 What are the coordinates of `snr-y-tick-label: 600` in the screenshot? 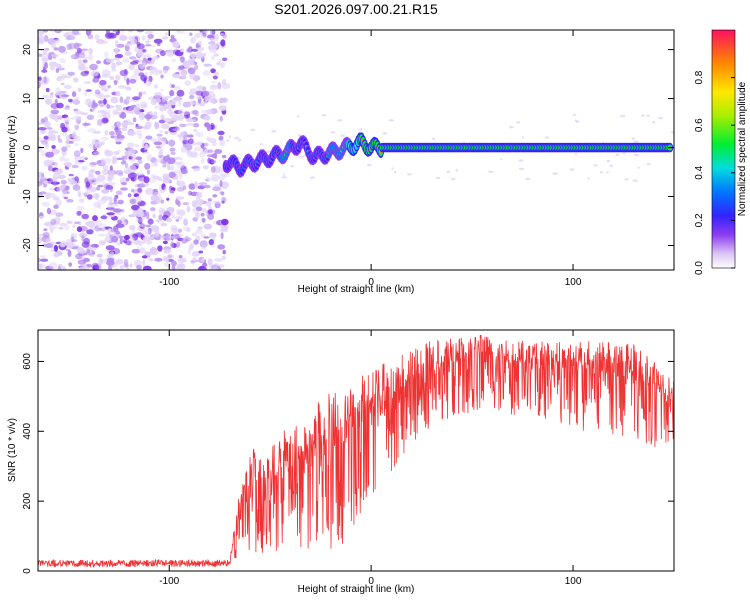 It's located at (27, 361).